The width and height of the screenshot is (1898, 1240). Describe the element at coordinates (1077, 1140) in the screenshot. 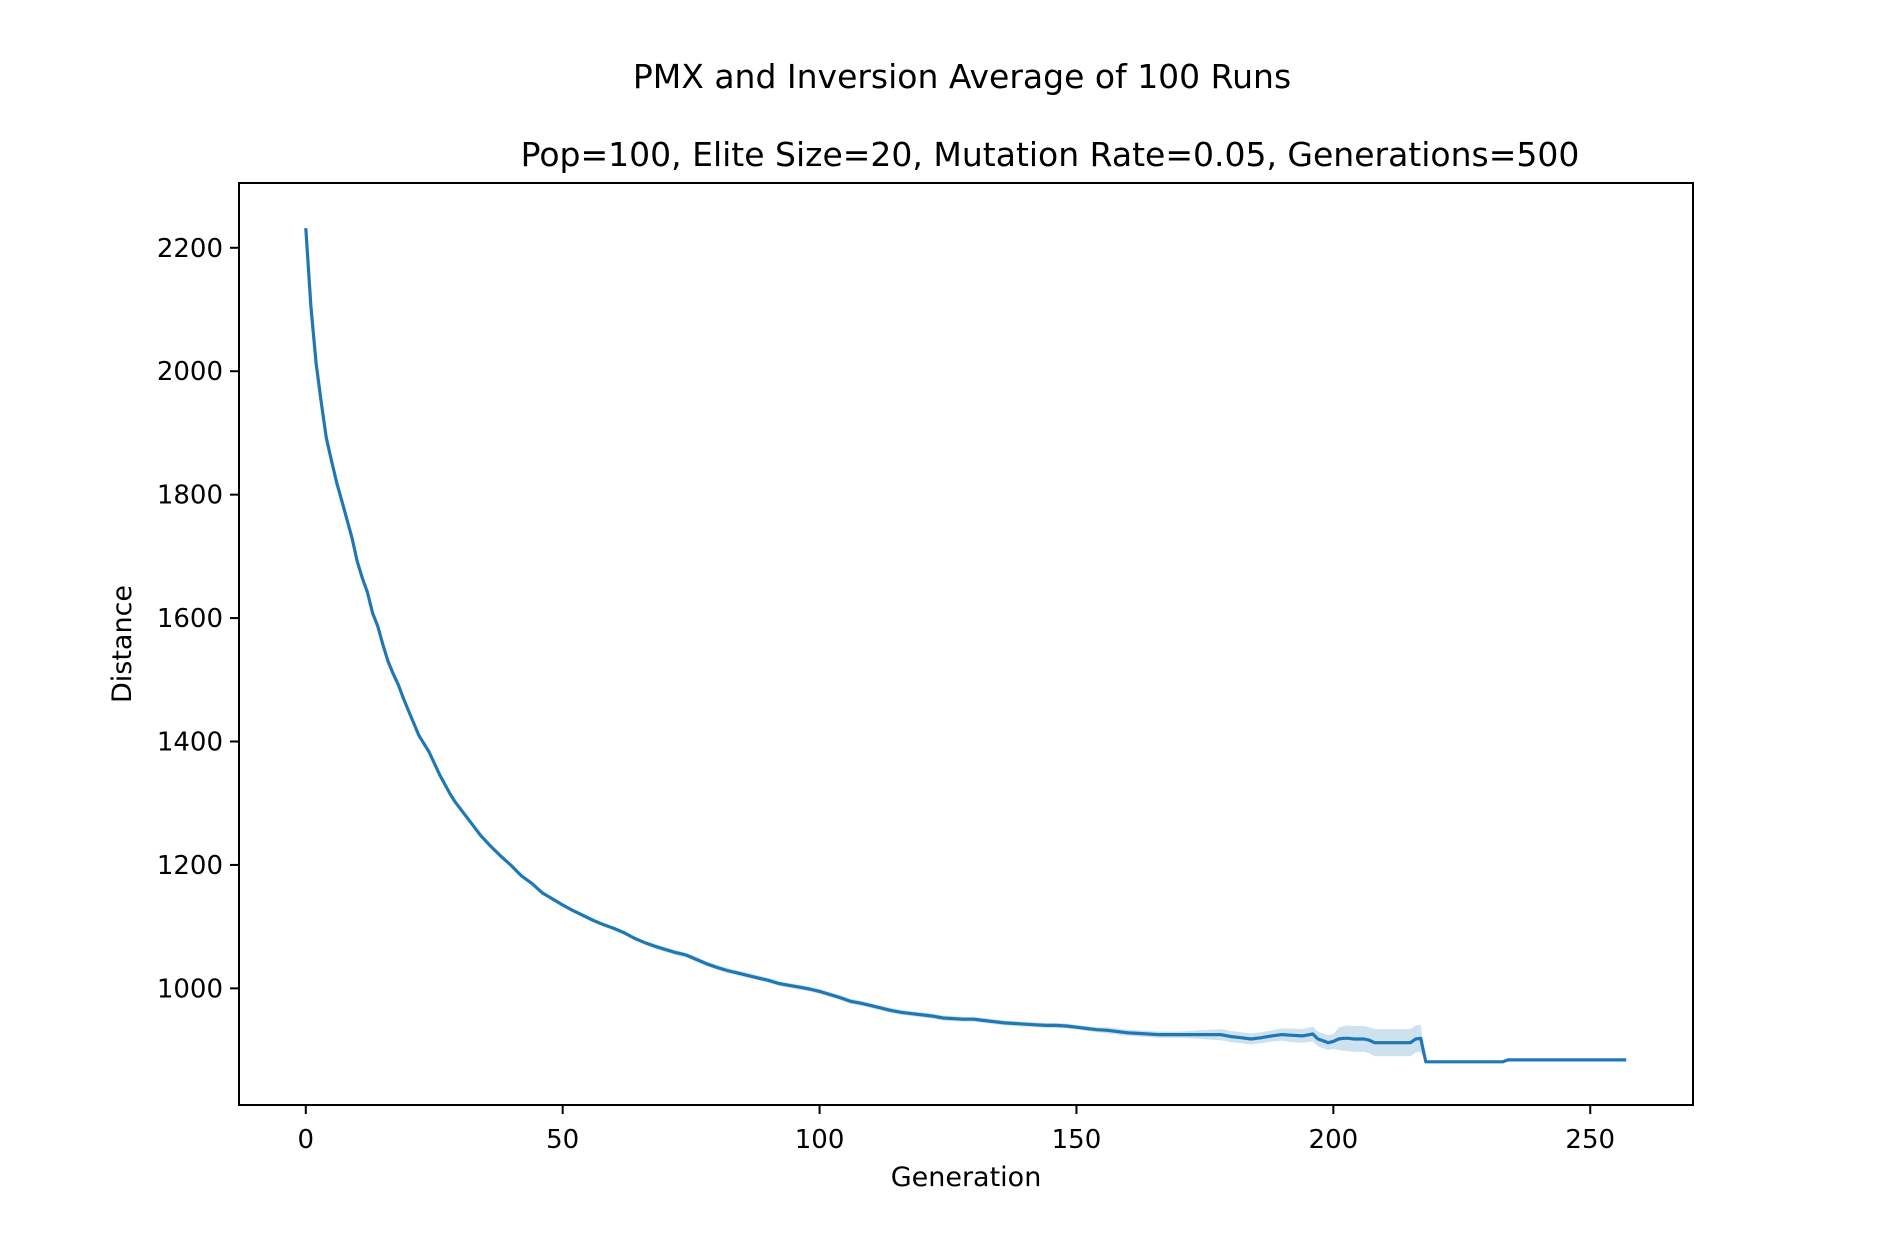

I see `x-tick-label: 150` at that location.